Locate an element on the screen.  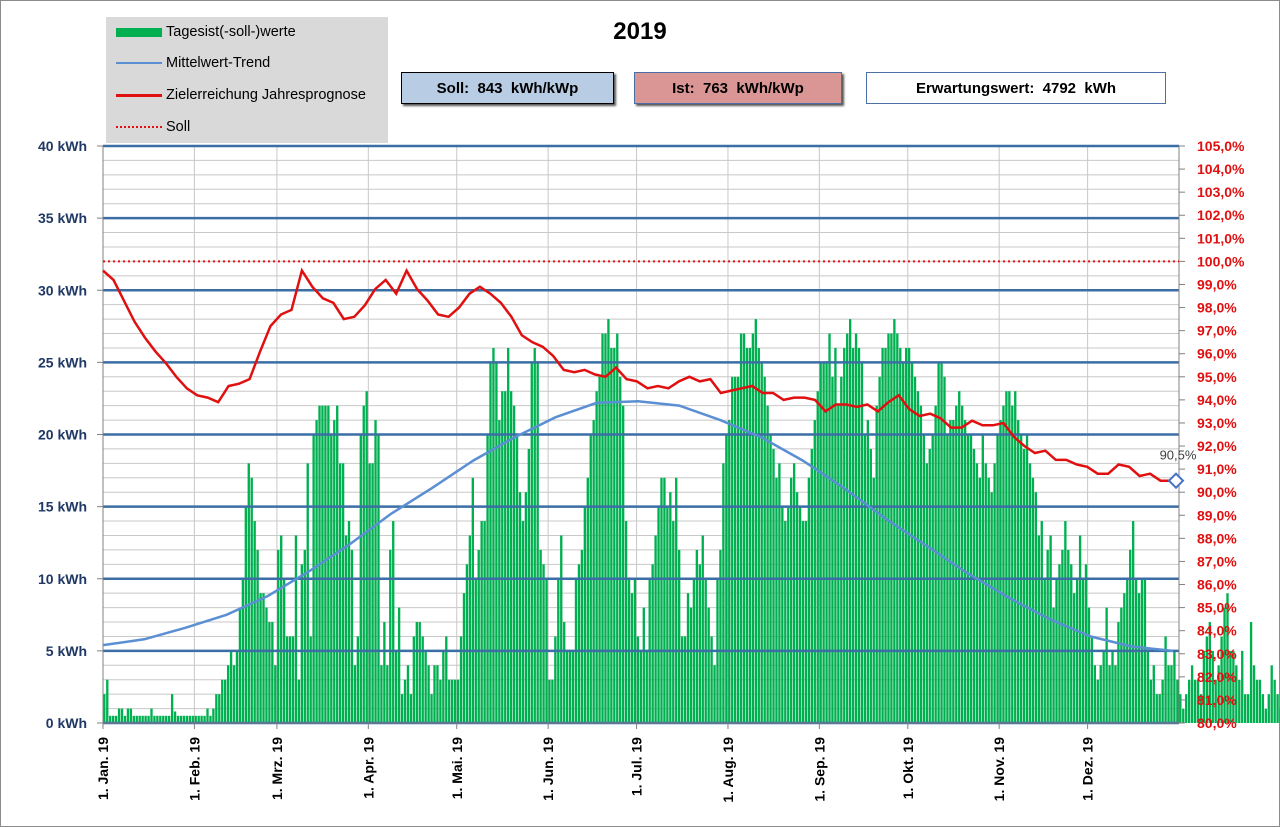
legend-label-trend: Mittelwert-Trend is located at coordinates (218, 63).